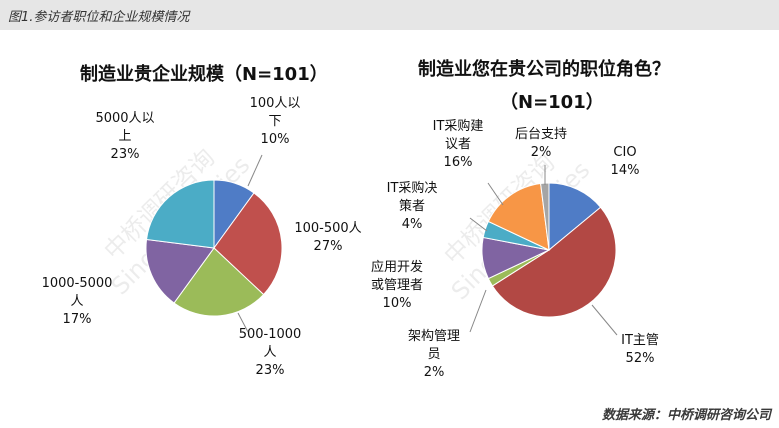 This screenshot has width=779, height=428. What do you see at coordinates (99, 17) in the screenshot?
I see `figure-title: 图1.参访者职位和企业规模情况` at bounding box center [99, 17].